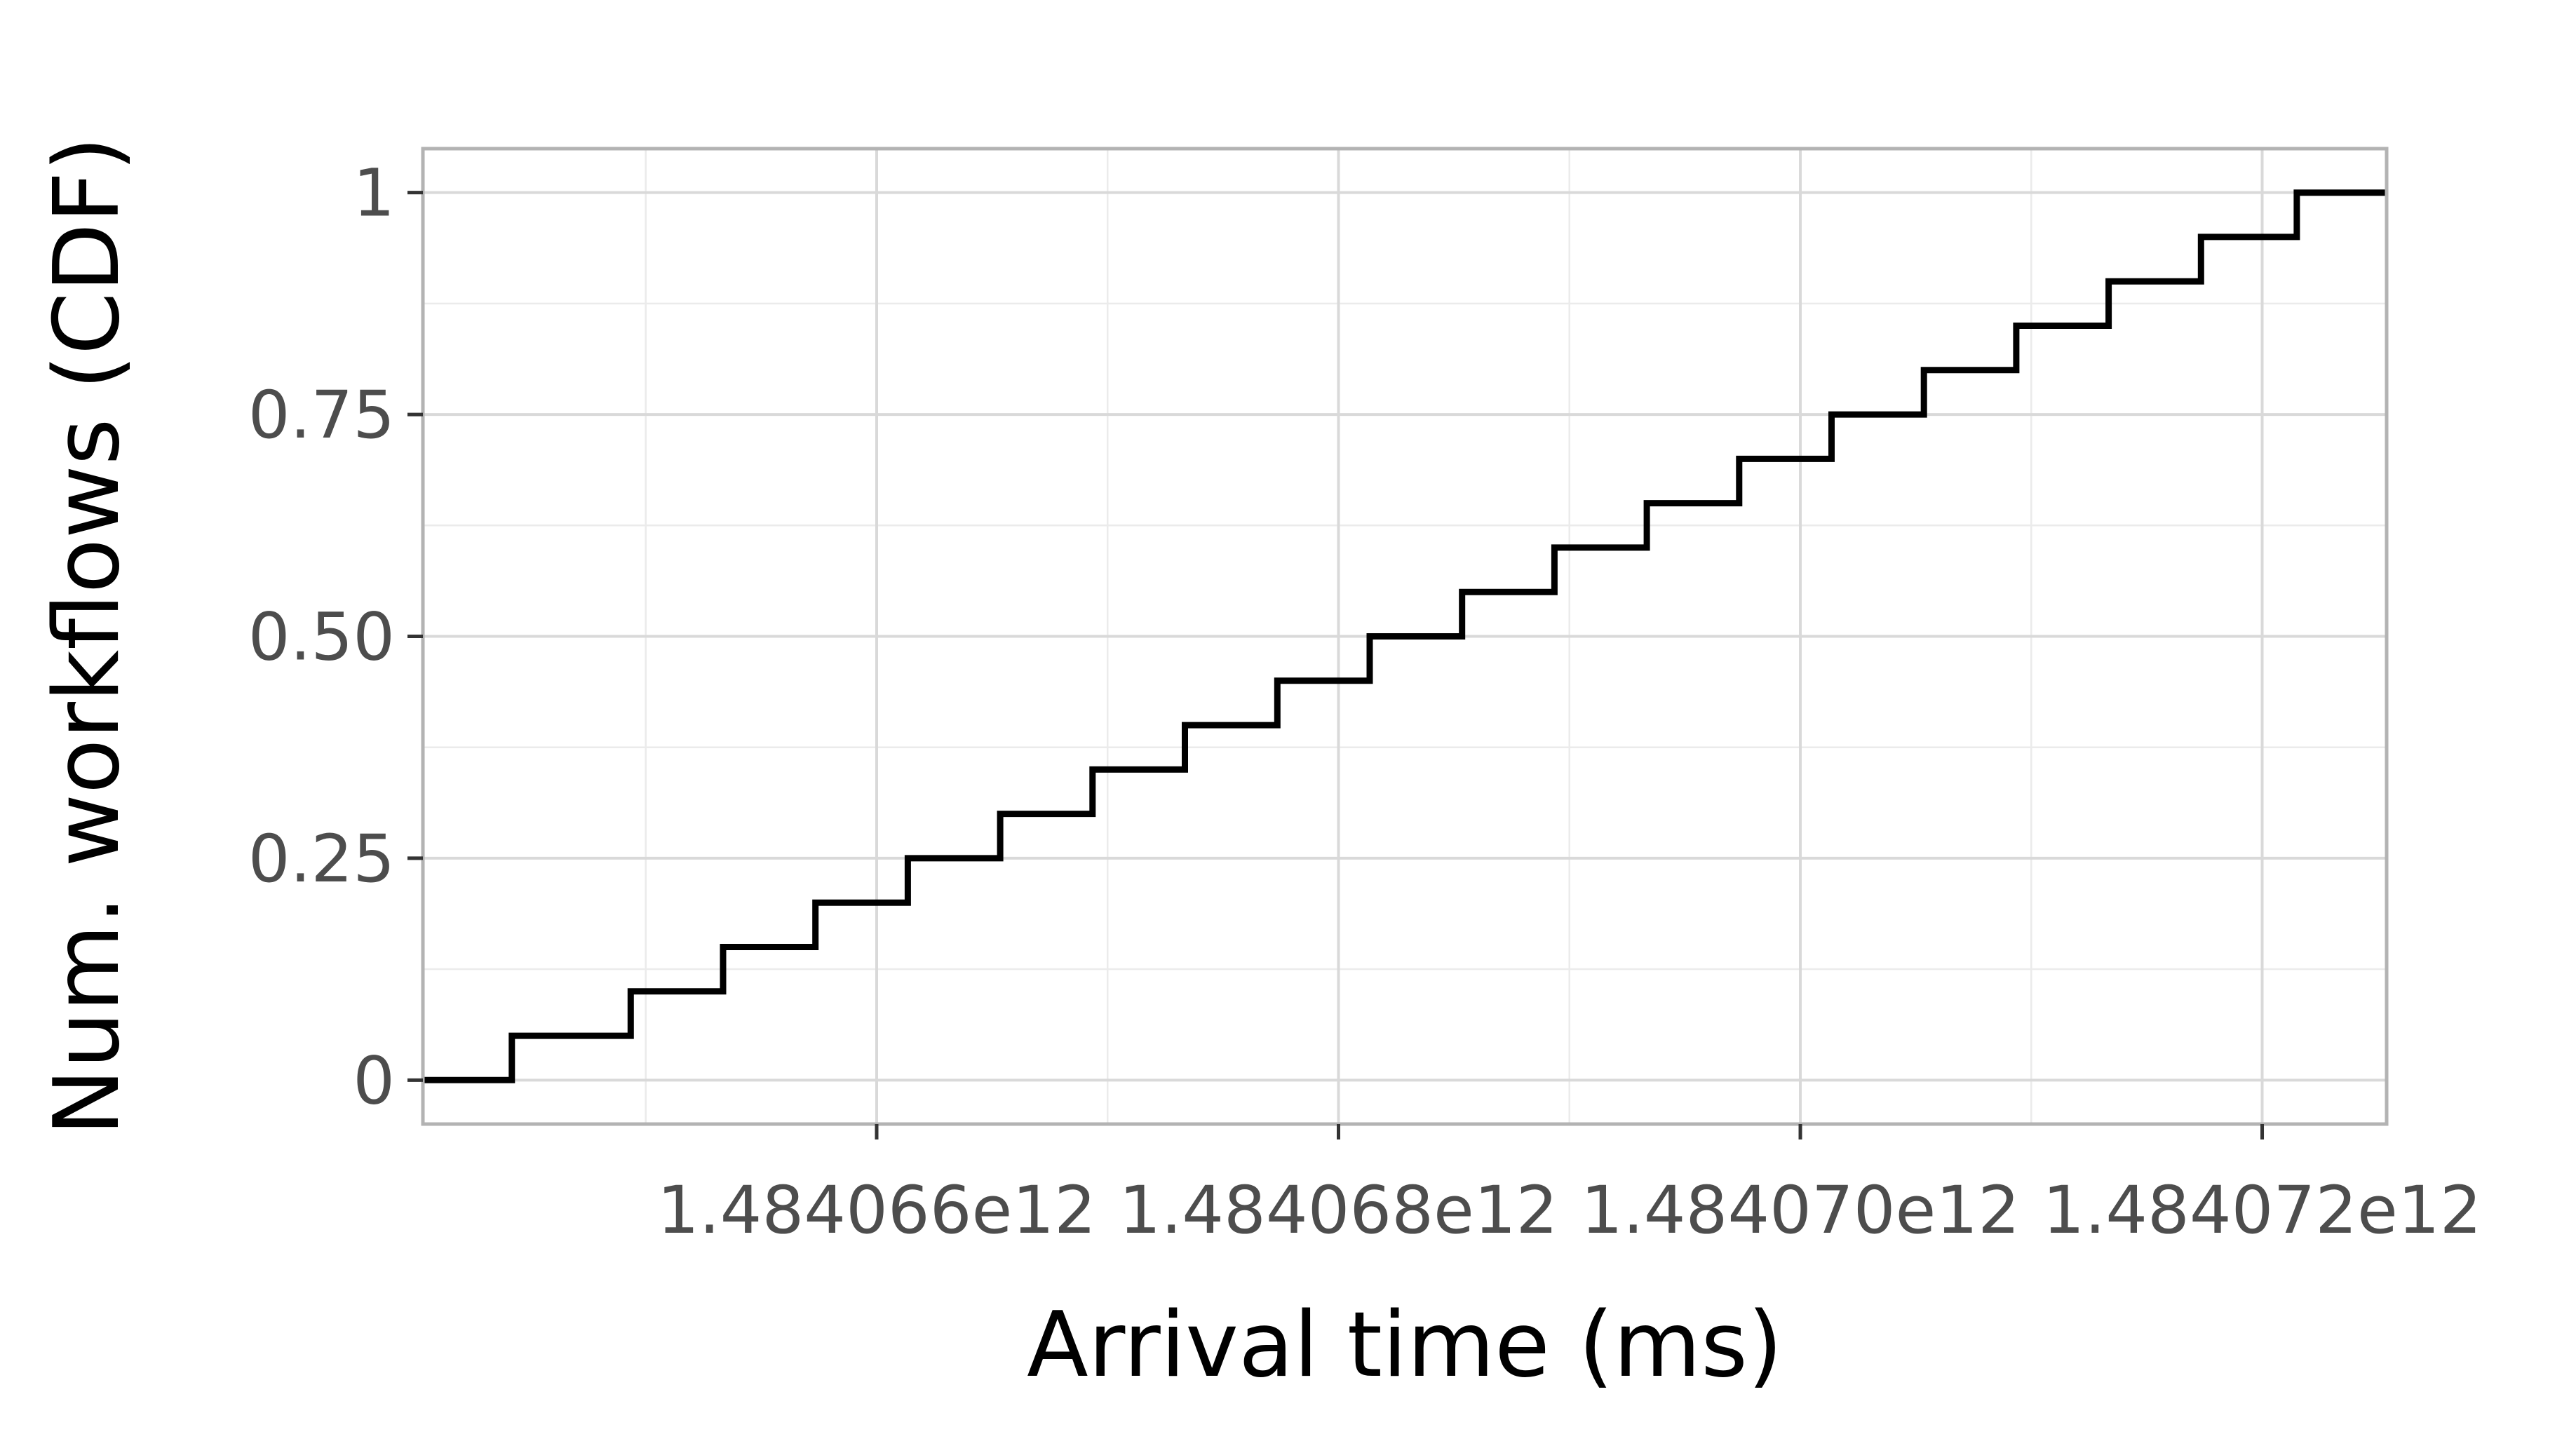 The image size is (2576, 1434). What do you see at coordinates (1800, 1210) in the screenshot?
I see `x-tick-label-2: 1.484070e12` at bounding box center [1800, 1210].